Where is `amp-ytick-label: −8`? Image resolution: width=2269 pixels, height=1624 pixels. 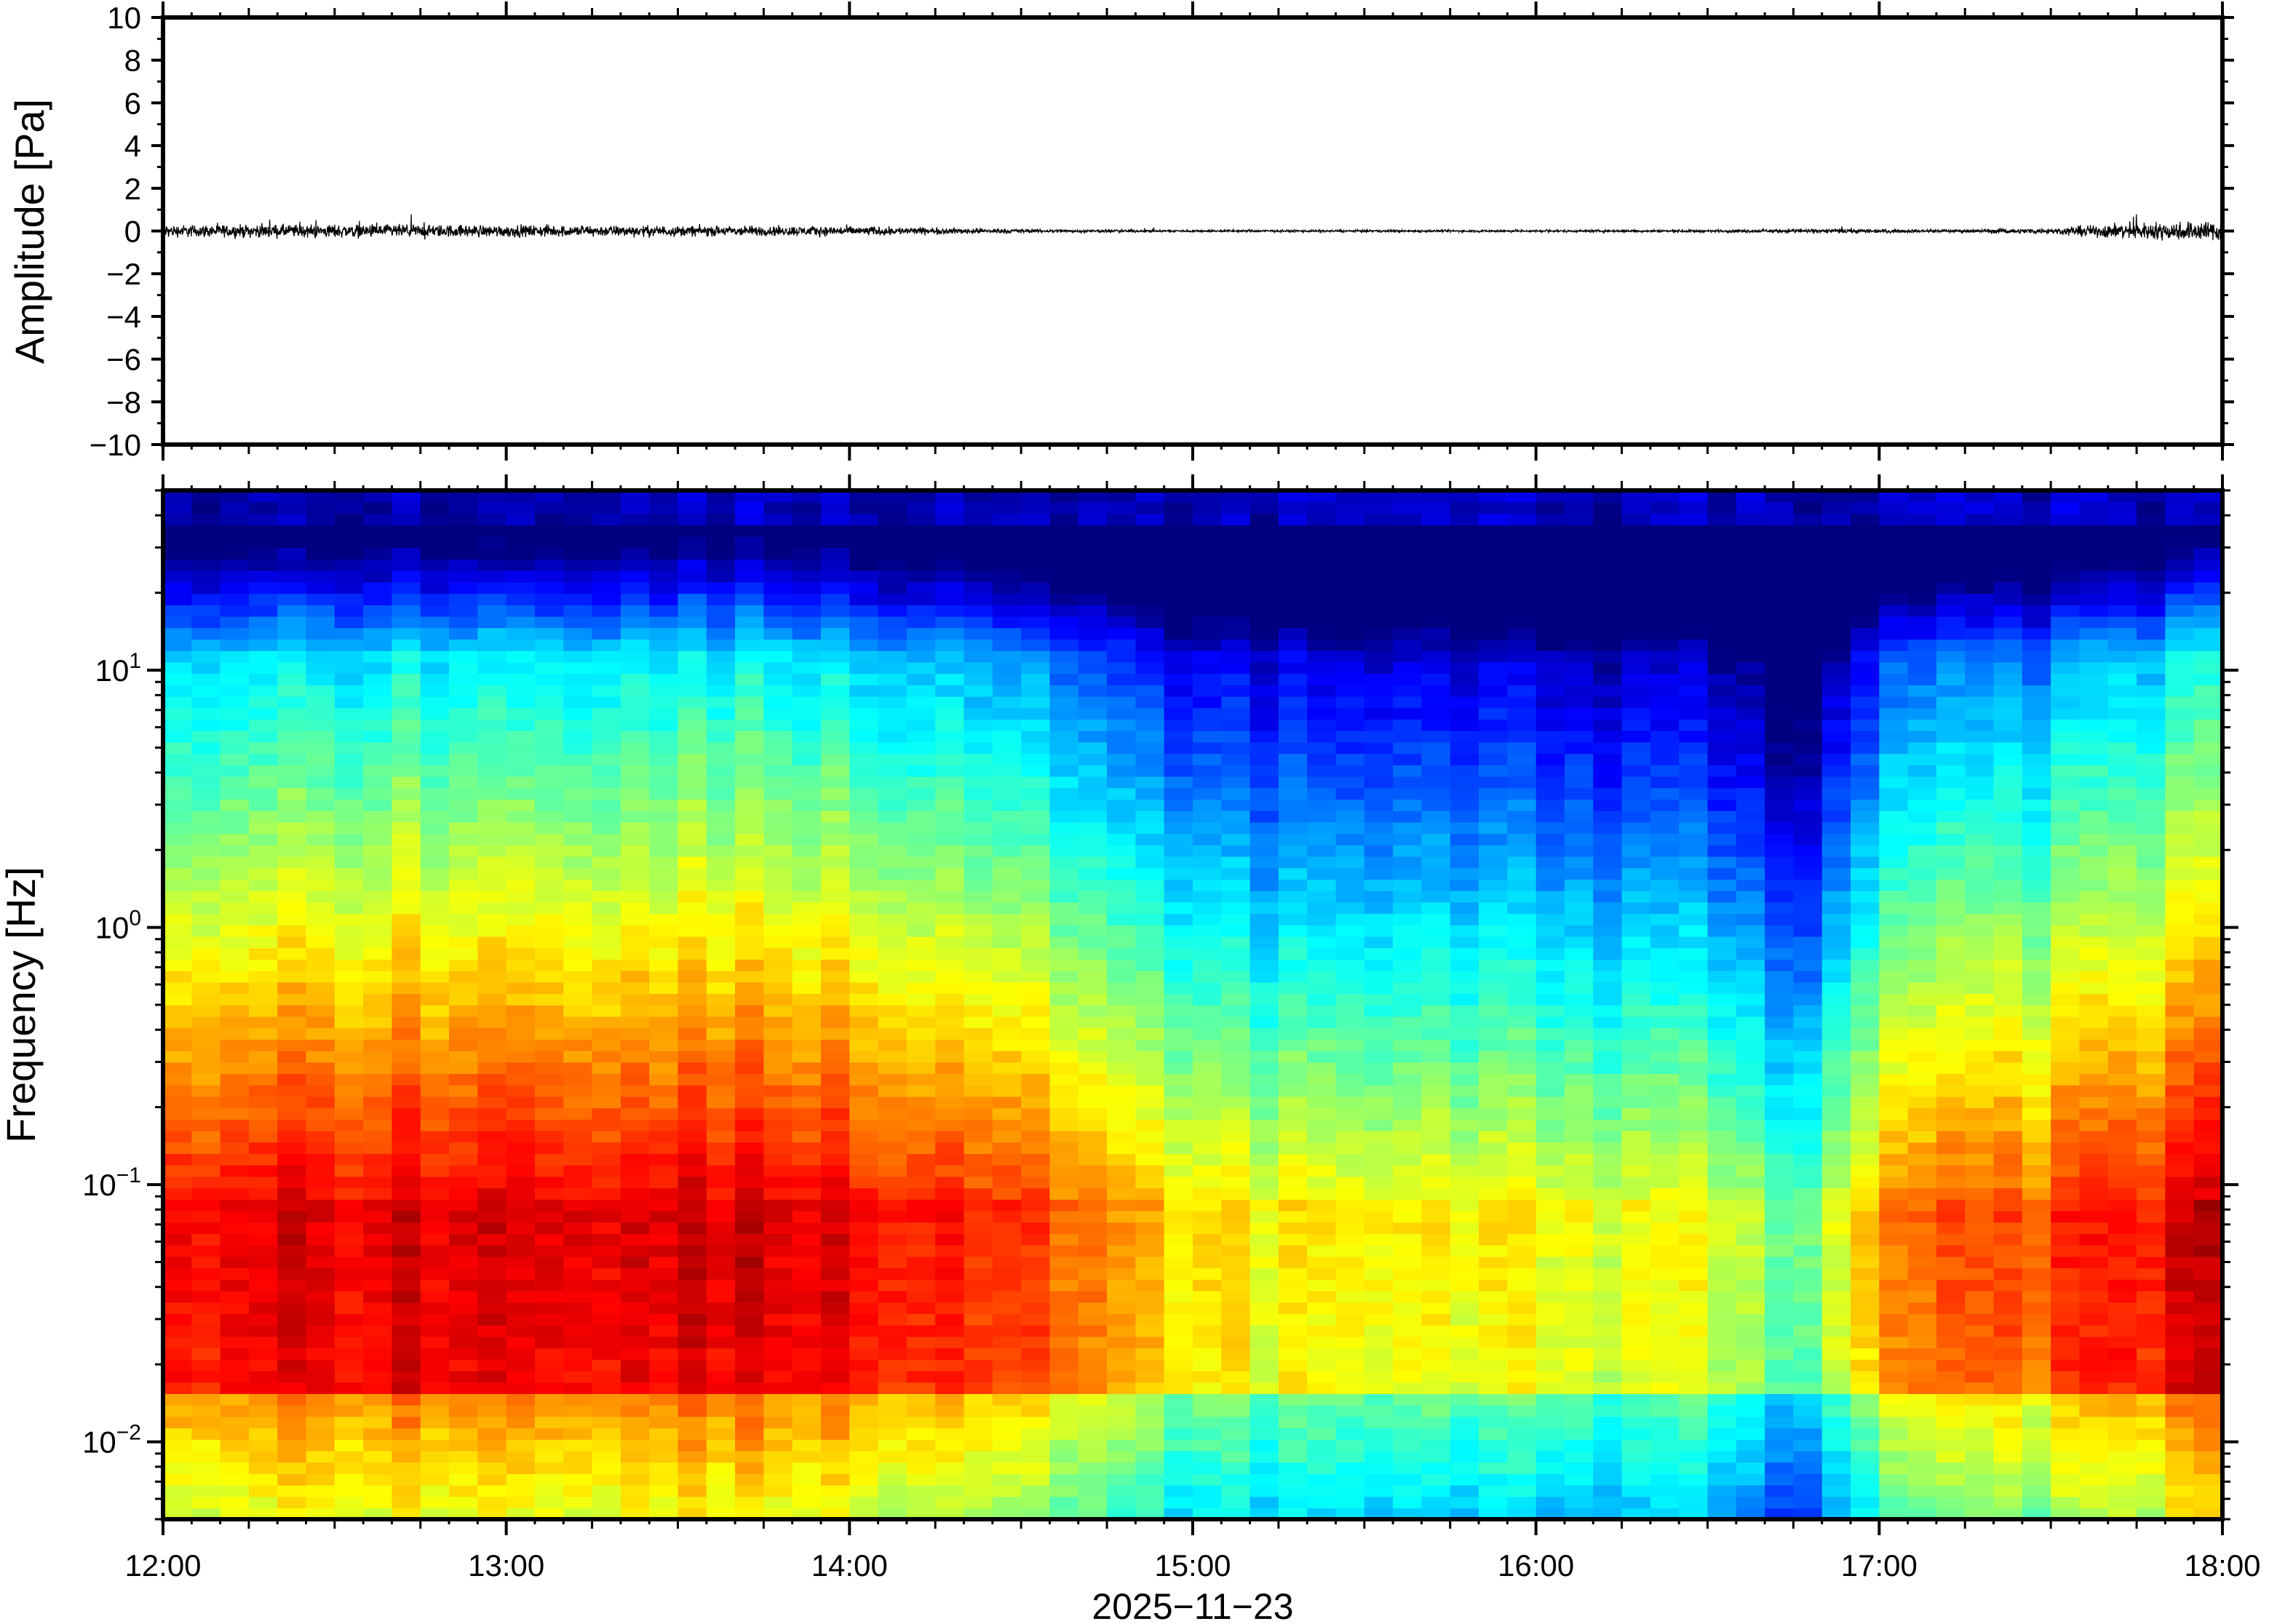
amp-ytick-label: −8 is located at coordinates (123, 402).